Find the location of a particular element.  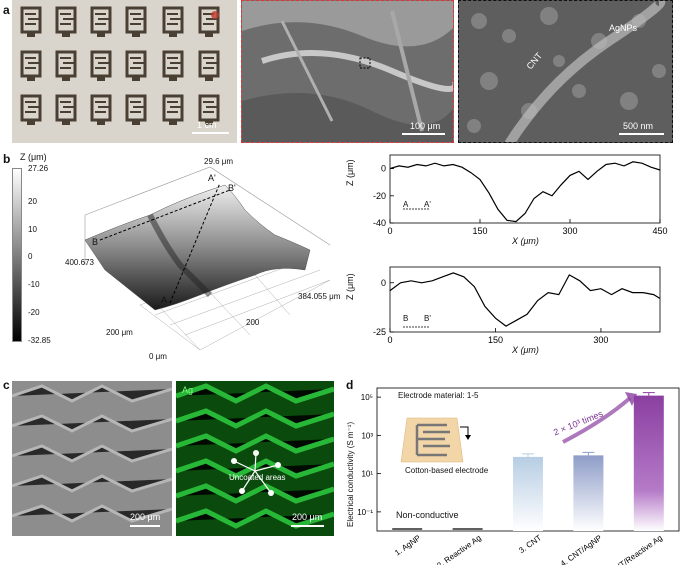

ag-element-label: Ag is located at coordinates (188, 390).